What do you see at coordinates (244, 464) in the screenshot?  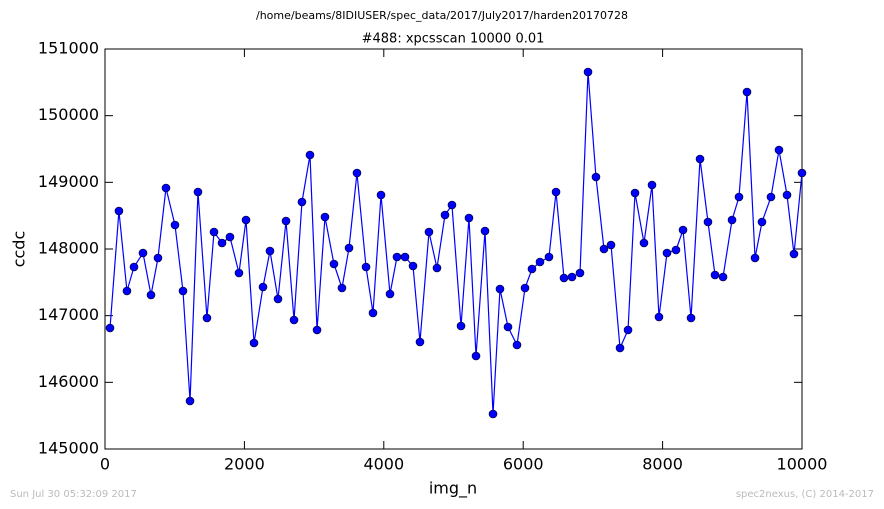 I see `x-tick-label: 2000` at bounding box center [244, 464].